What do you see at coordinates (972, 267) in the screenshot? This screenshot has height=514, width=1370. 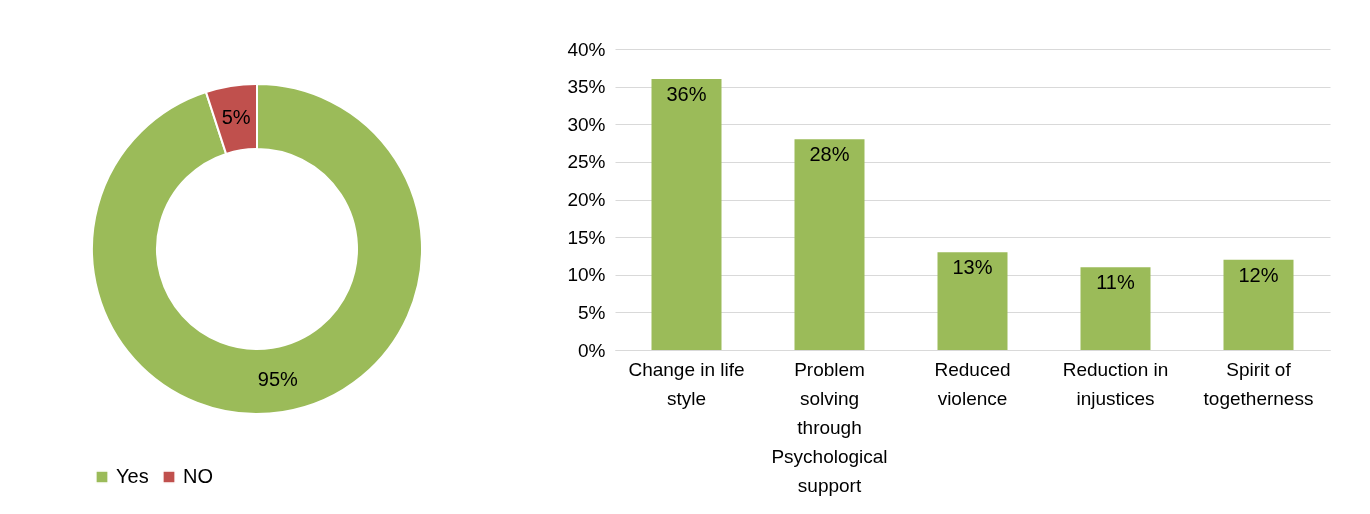 I see `data-label: 13%` at bounding box center [972, 267].